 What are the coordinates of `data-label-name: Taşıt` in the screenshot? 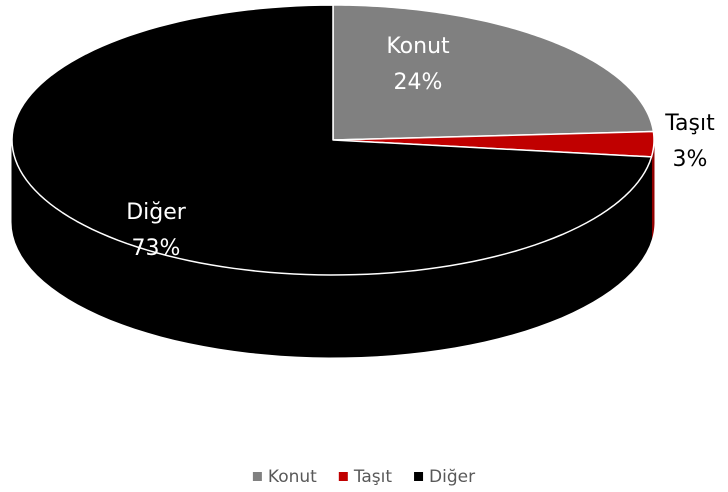 It's located at (689, 123).